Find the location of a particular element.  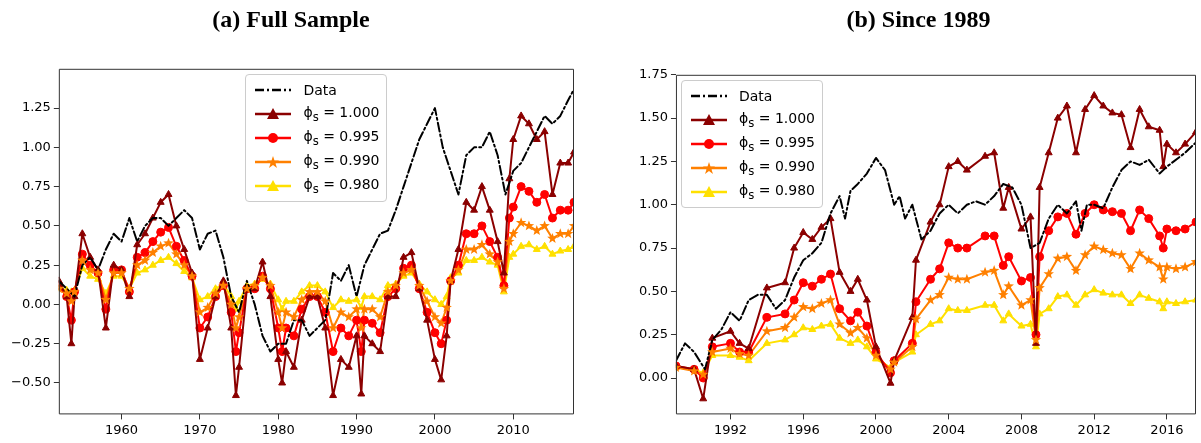

chart-title: (b) Since 1989 is located at coordinates (918, 18).